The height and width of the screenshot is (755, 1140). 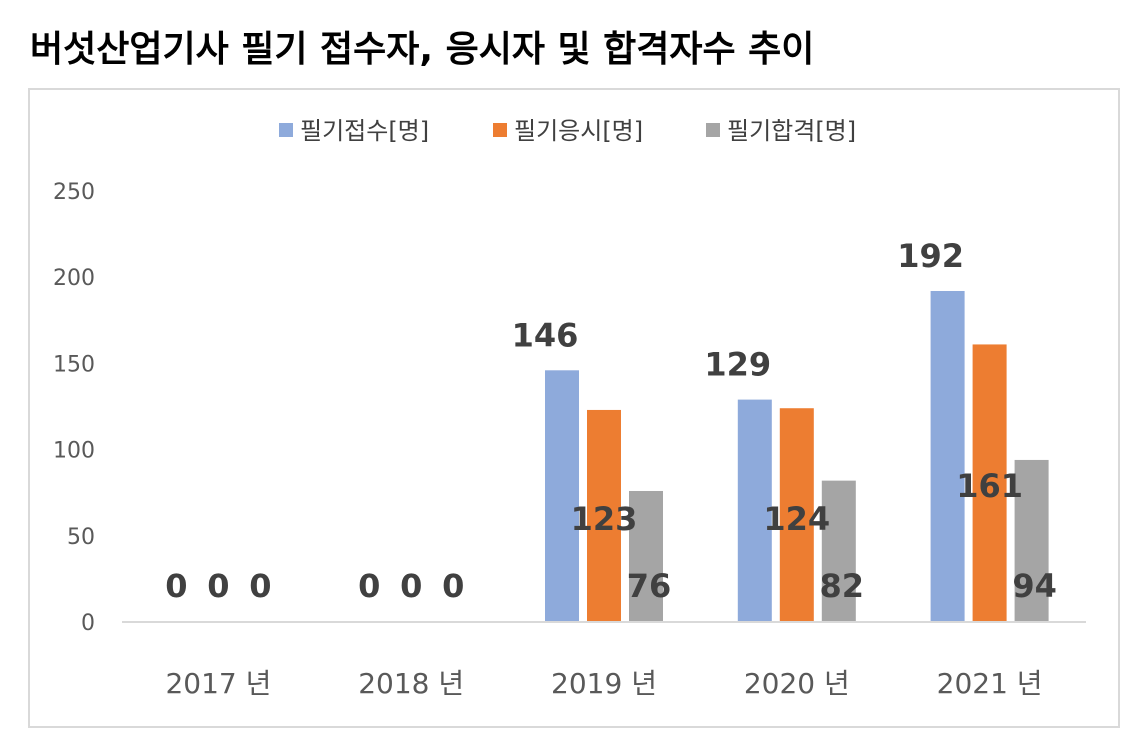 What do you see at coordinates (411, 683) in the screenshot?
I see `x-tick-label: 2018 년` at bounding box center [411, 683].